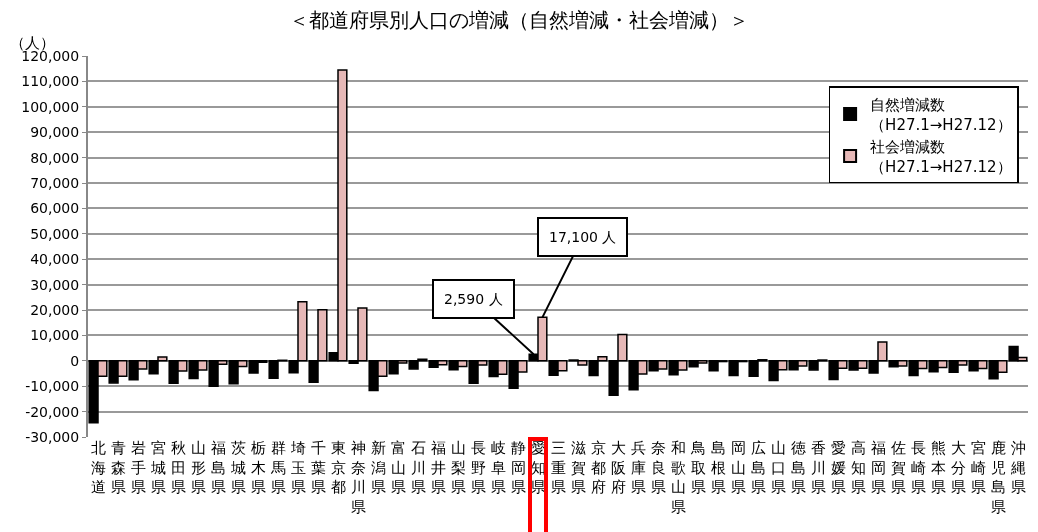 This screenshot has height=532, width=1038. I want to click on x-tick-label: 沖縄県, so click(1017, 467).